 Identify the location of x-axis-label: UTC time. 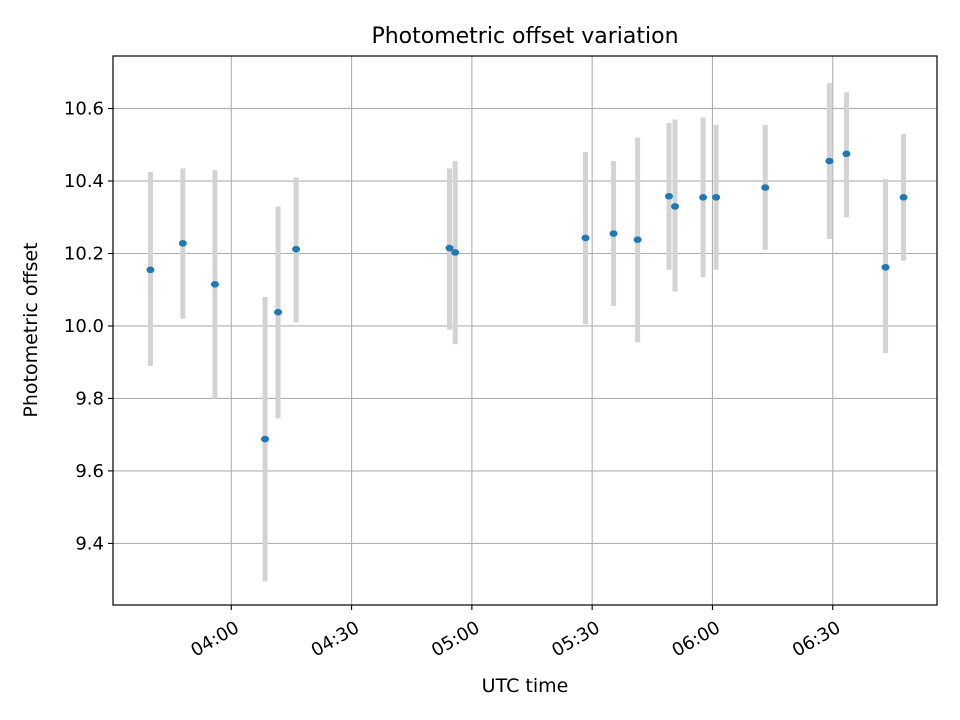
(525, 686).